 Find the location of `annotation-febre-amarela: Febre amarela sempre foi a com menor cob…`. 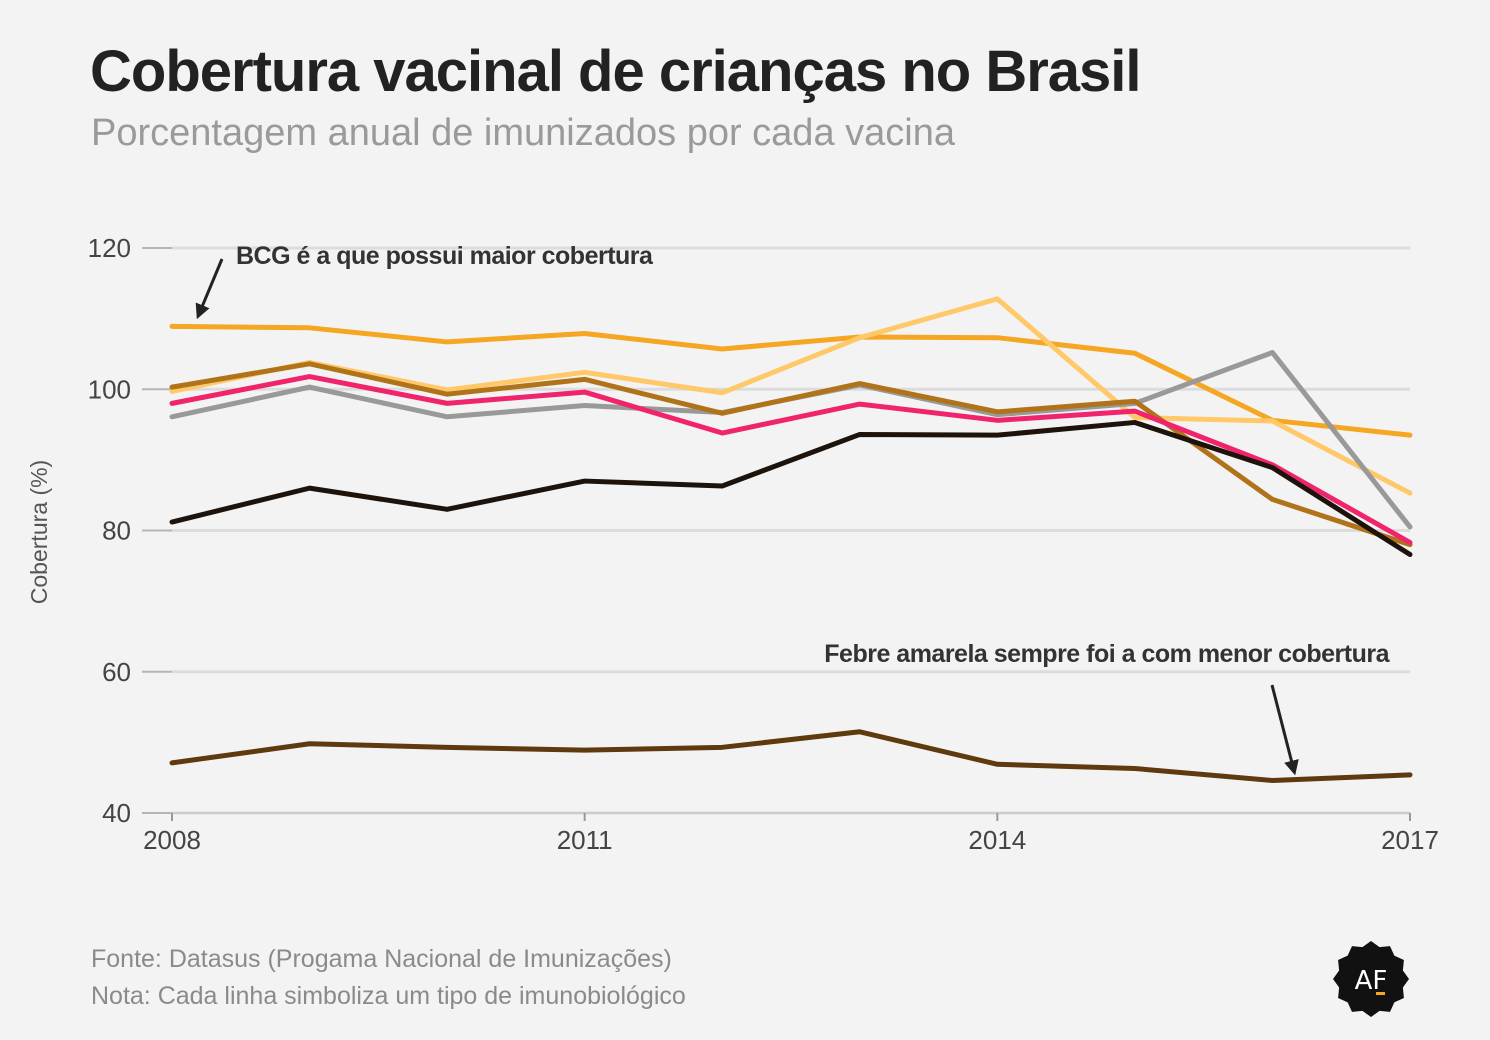

annotation-febre-amarela: Febre amarela sempre foi a com menor cob… is located at coordinates (1107, 654).